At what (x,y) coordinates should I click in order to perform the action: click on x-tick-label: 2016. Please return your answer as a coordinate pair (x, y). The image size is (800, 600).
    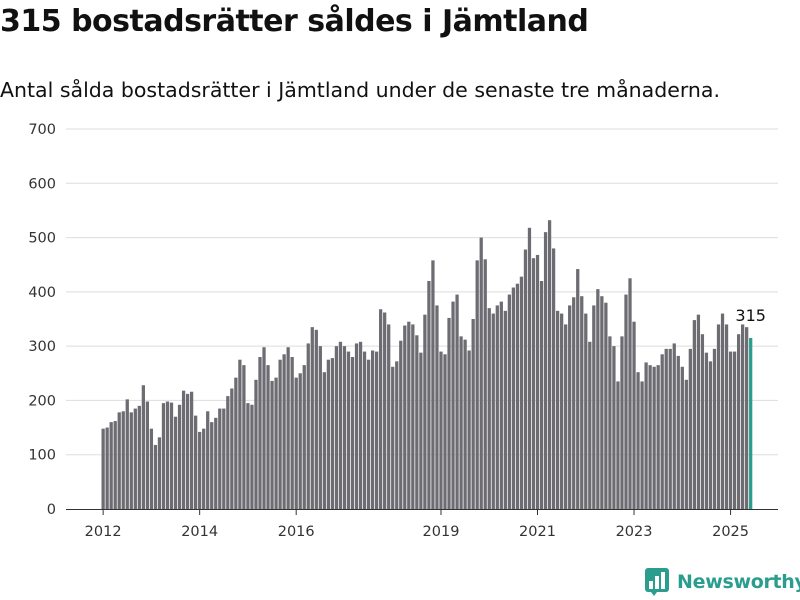
    Looking at the image, I should click on (296, 532).